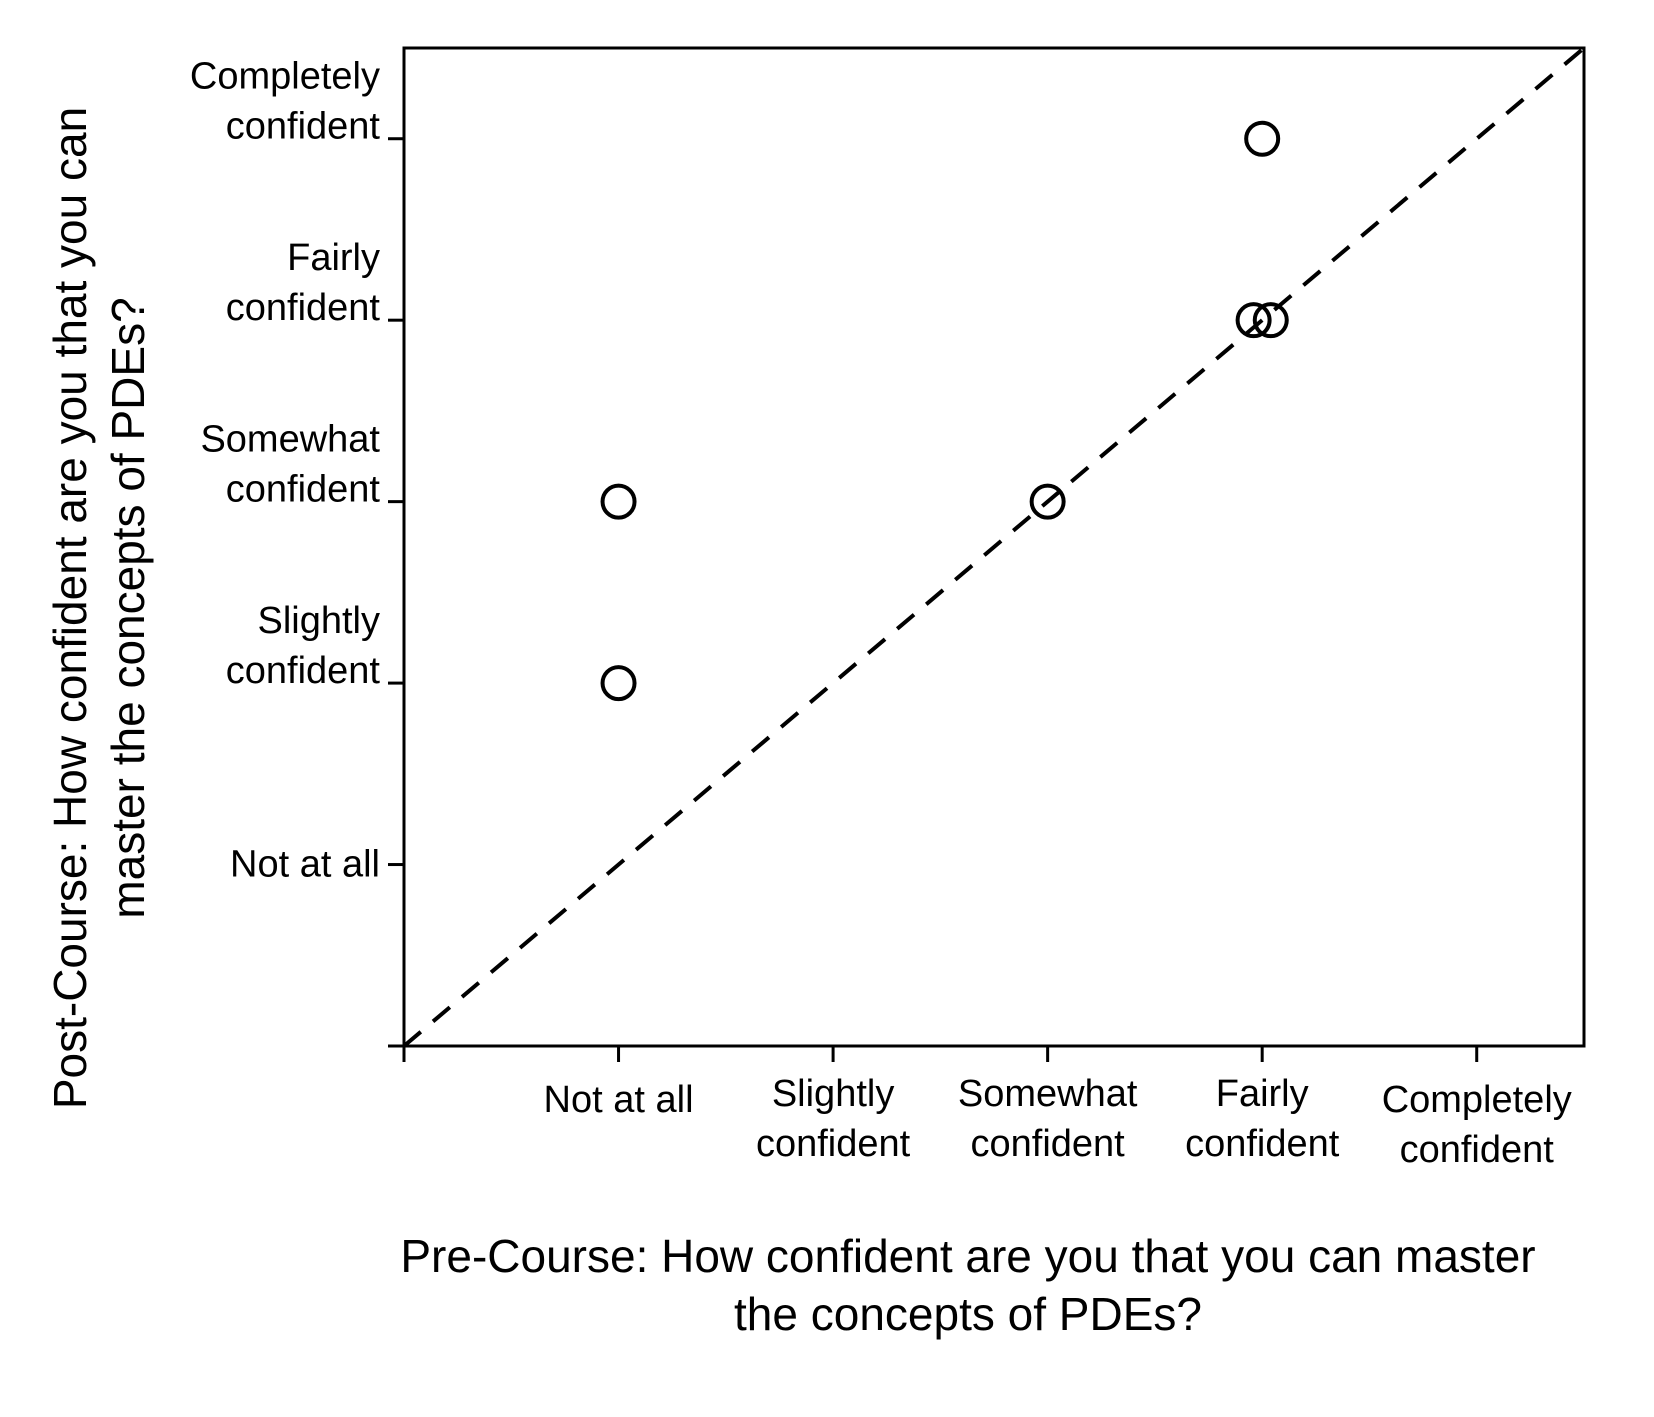 The width and height of the screenshot is (1654, 1417). Describe the element at coordinates (303, 283) in the screenshot. I see `y-tick-label: Fairly confident` at that location.